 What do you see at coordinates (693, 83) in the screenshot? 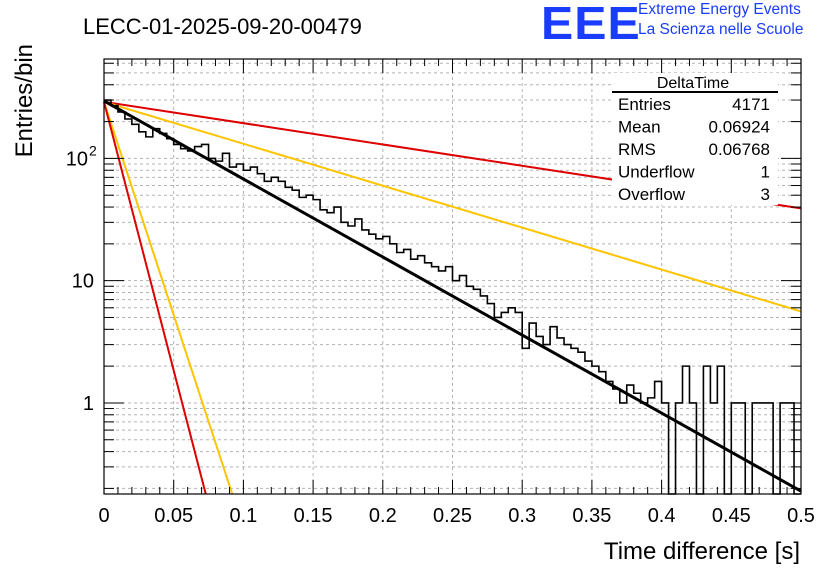
I see `stats-box-name: DeltaTime` at bounding box center [693, 83].